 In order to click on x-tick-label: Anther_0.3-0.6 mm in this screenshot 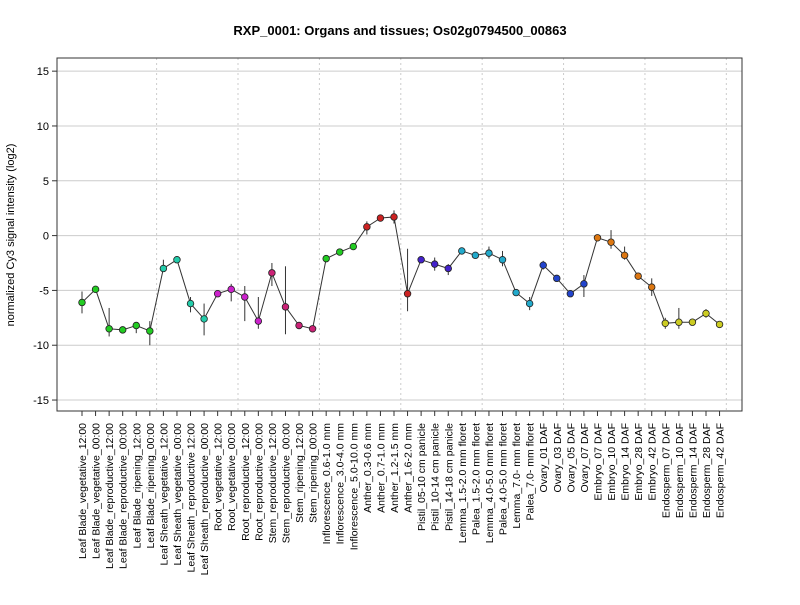, I will do `click(368, 468)`.